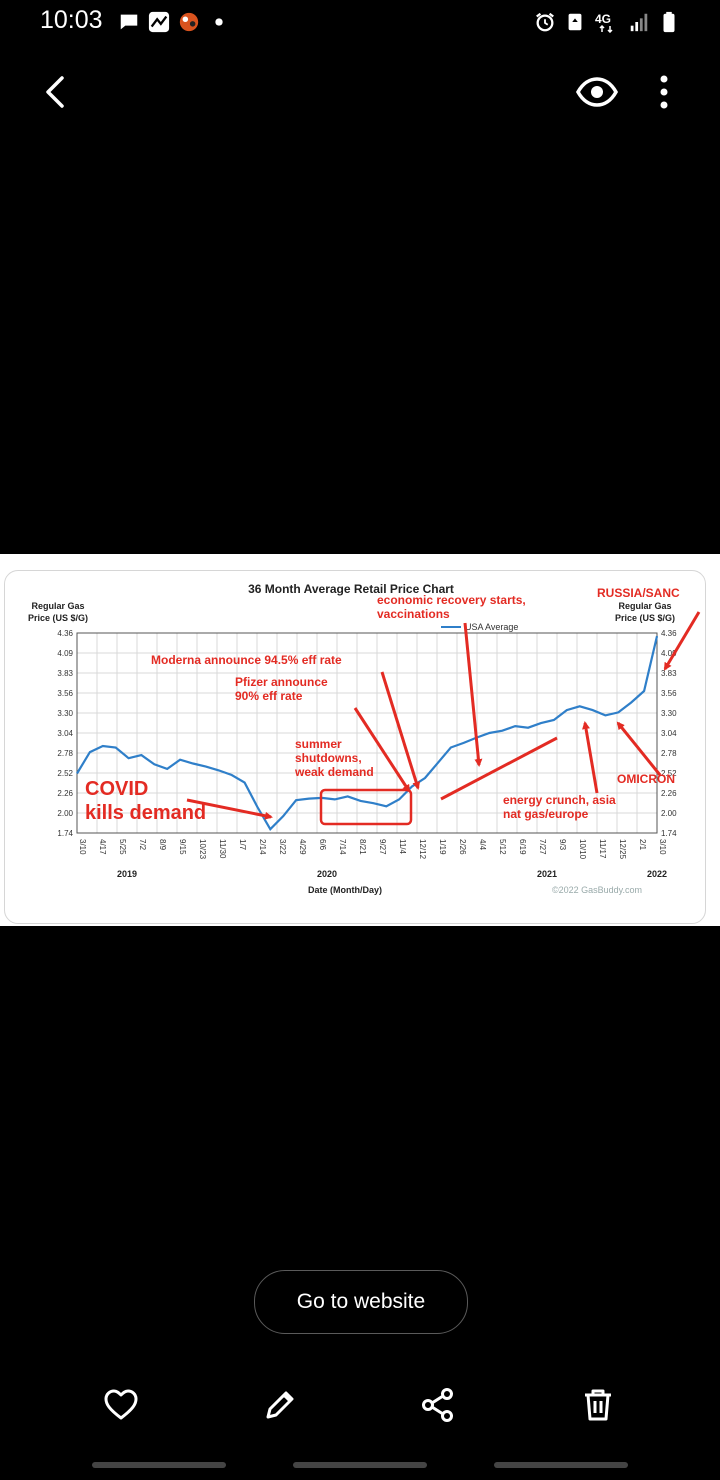  Describe the element at coordinates (360, 1405) in the screenshot. I see `bottom-action-bar` at that location.